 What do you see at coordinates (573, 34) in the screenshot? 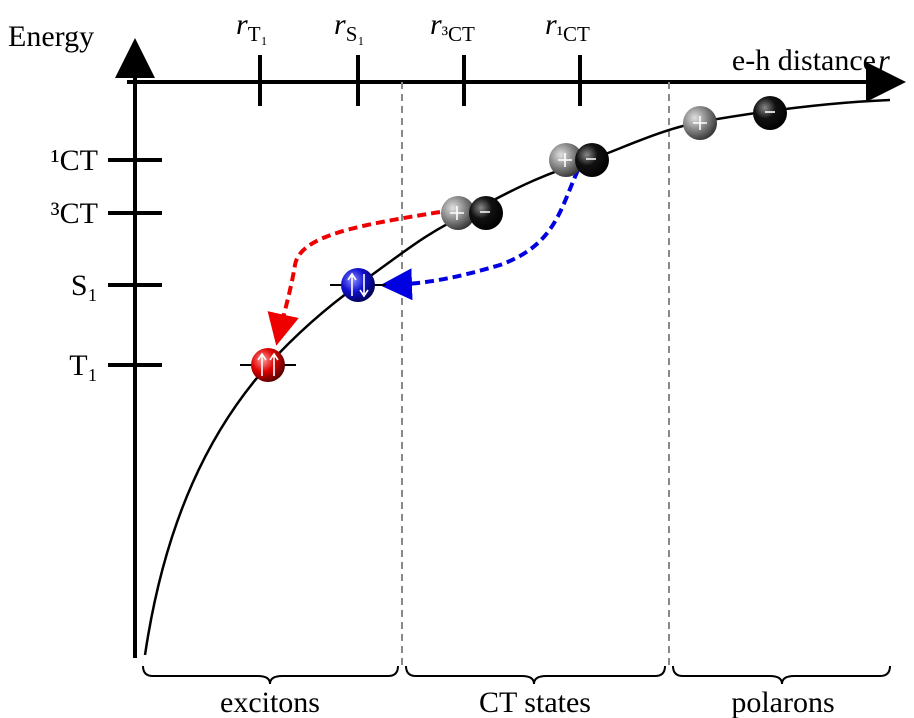
I see `subscript: ¹CT` at bounding box center [573, 34].